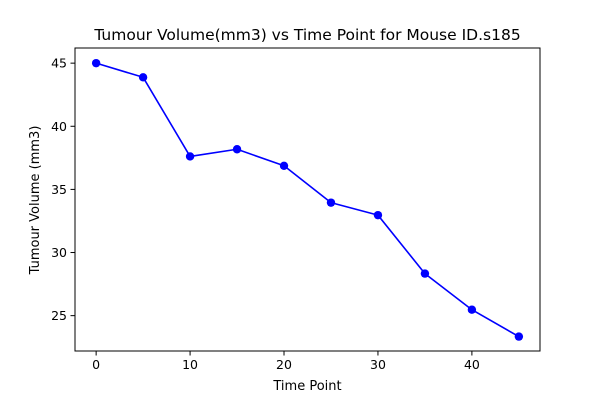 The width and height of the screenshot is (600, 400). I want to click on x-tick-label: 20, so click(284, 364).